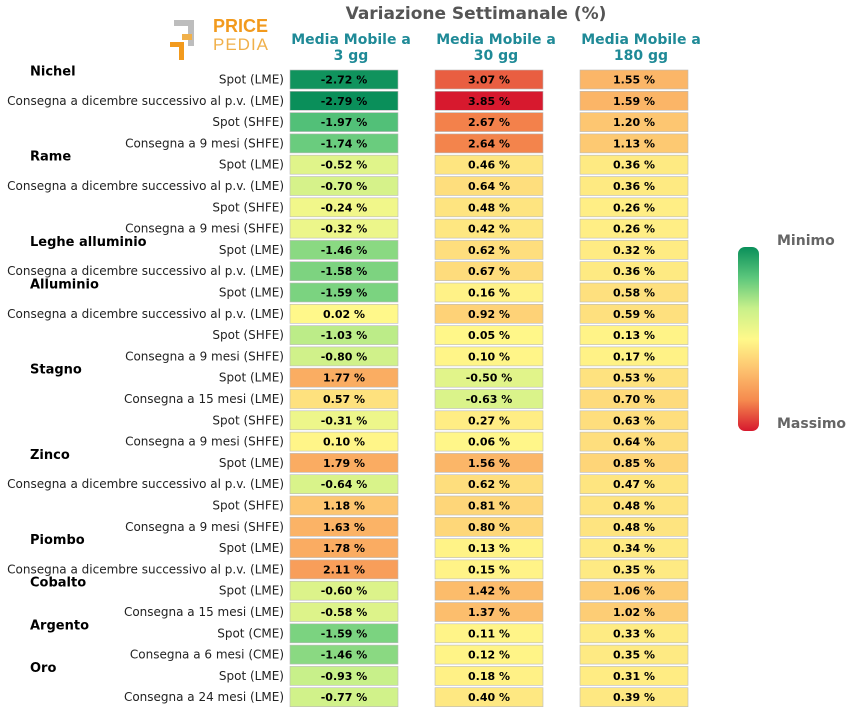 Image resolution: width=865 pixels, height=712 pixels. I want to click on legend-max-label: Massimo, so click(812, 424).